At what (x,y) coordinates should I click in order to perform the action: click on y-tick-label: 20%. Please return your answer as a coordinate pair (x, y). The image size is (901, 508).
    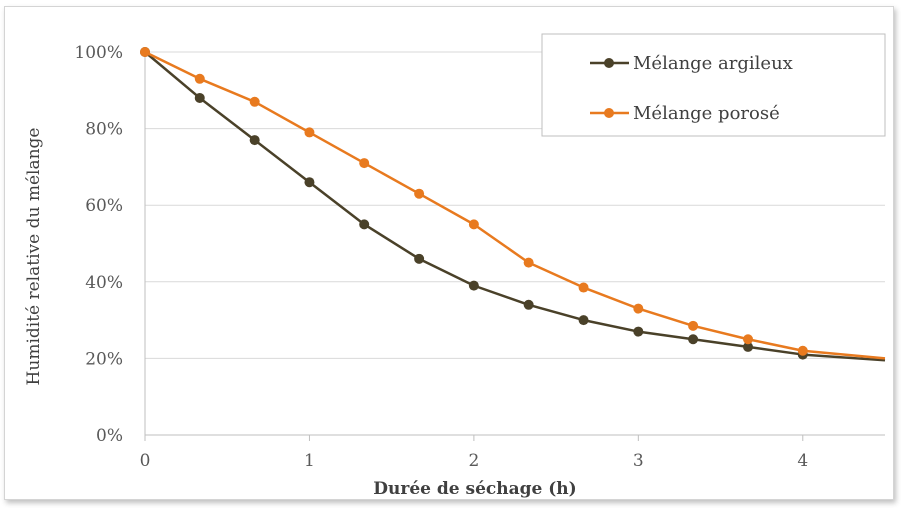
    Looking at the image, I should click on (104, 359).